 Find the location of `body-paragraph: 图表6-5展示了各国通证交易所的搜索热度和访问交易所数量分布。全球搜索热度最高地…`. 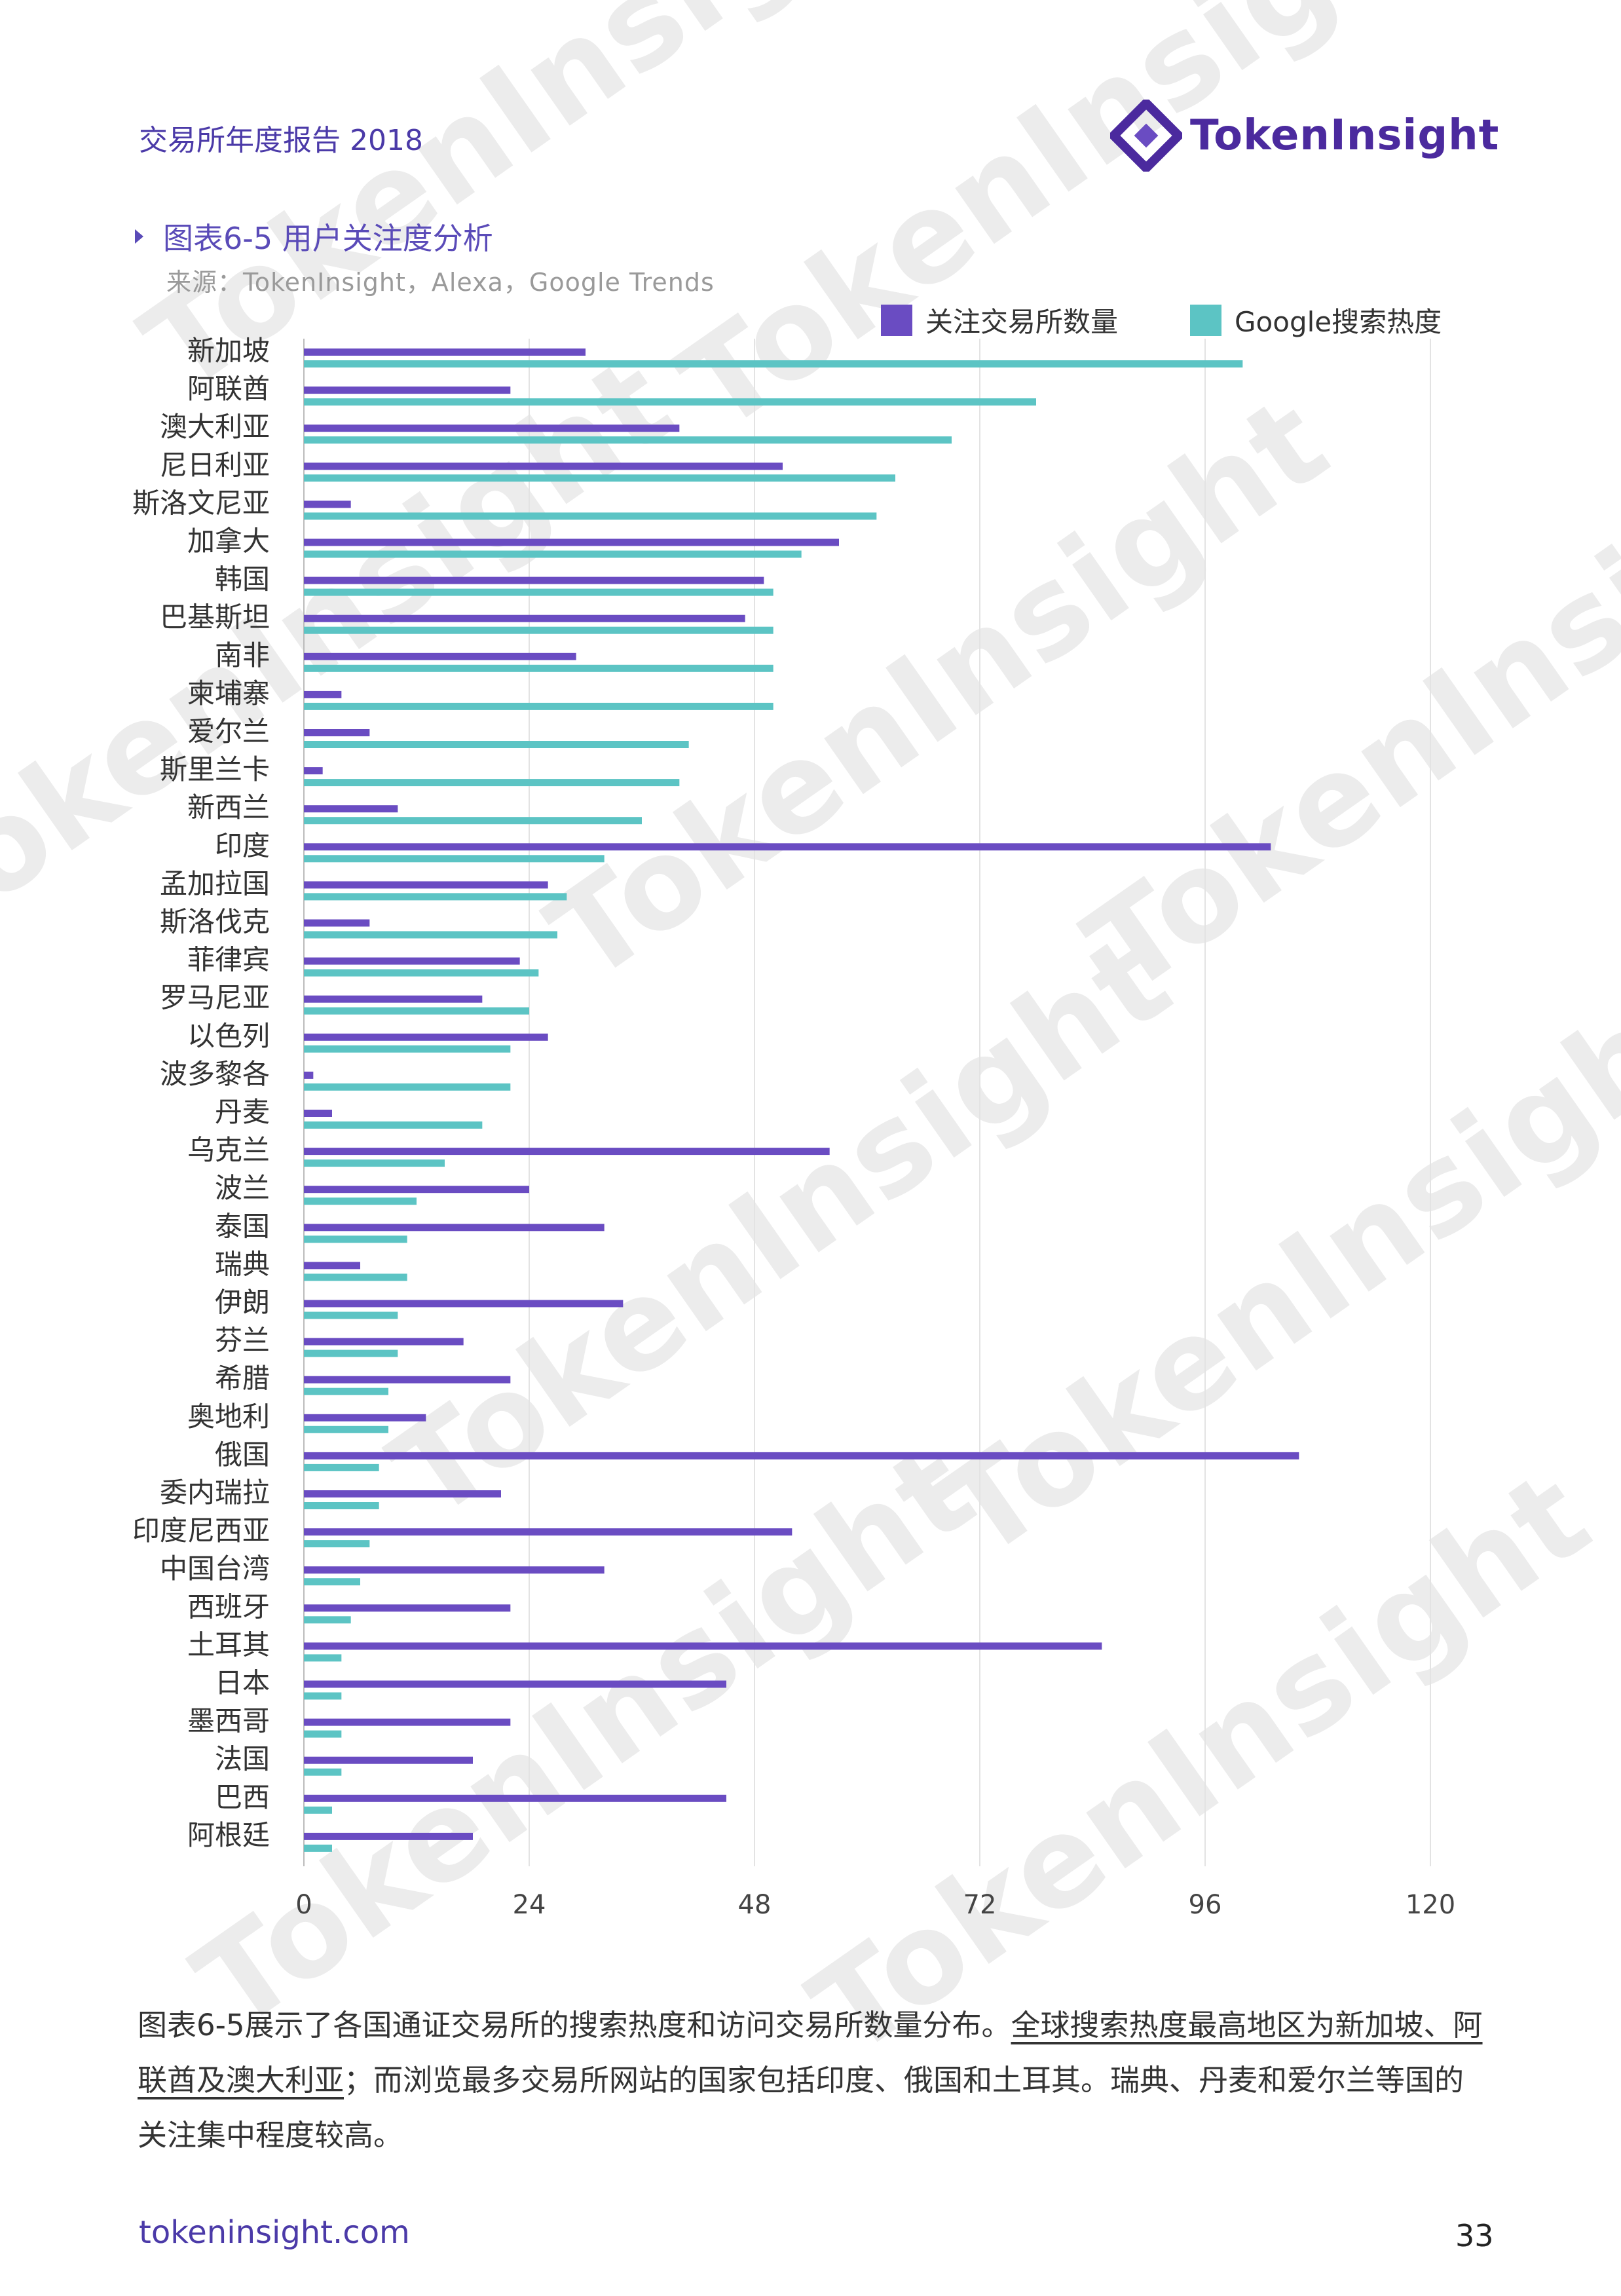

body-paragraph: 图表6-5展示了各国通证交易所的搜索热度和访问交易所数量分布。全球搜索热度最高地… is located at coordinates (815, 2080).